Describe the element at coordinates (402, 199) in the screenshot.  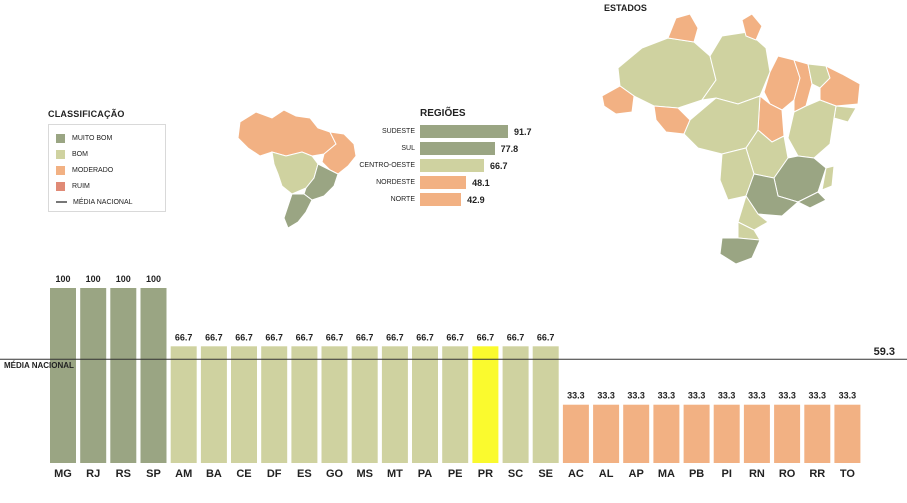
I see `region-label: NORTE` at that location.